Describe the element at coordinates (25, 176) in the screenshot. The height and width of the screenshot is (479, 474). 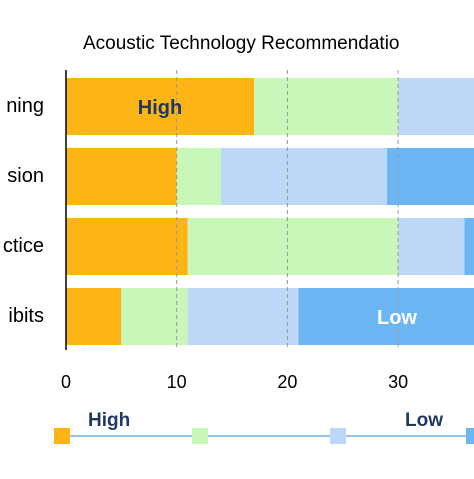
I see `y-tick-label: sion` at that location.